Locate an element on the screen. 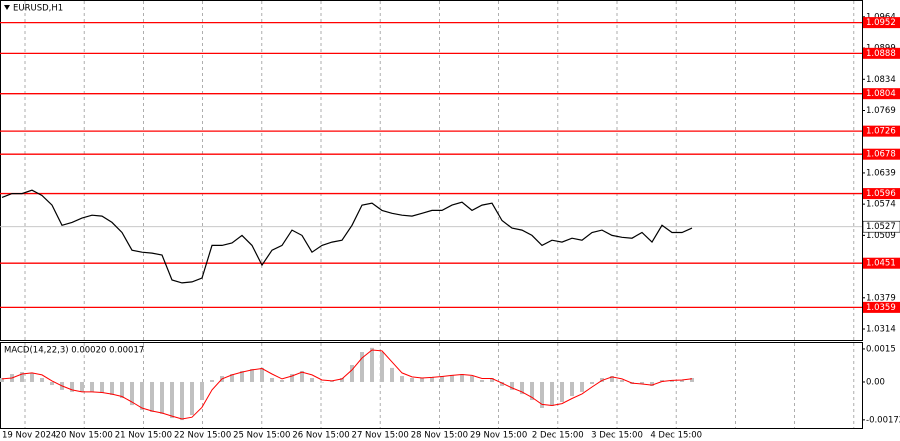 Image resolution: width=900 pixels, height=441 pixels. level-label: 1.0888 is located at coordinates (881, 54).